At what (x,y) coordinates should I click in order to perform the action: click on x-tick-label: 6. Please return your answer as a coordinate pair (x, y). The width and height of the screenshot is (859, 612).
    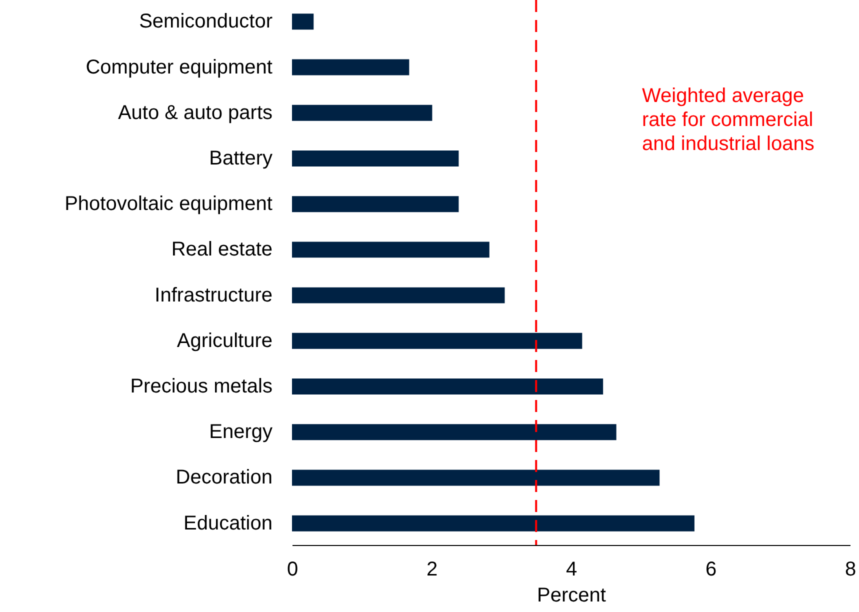
    Looking at the image, I should click on (711, 569).